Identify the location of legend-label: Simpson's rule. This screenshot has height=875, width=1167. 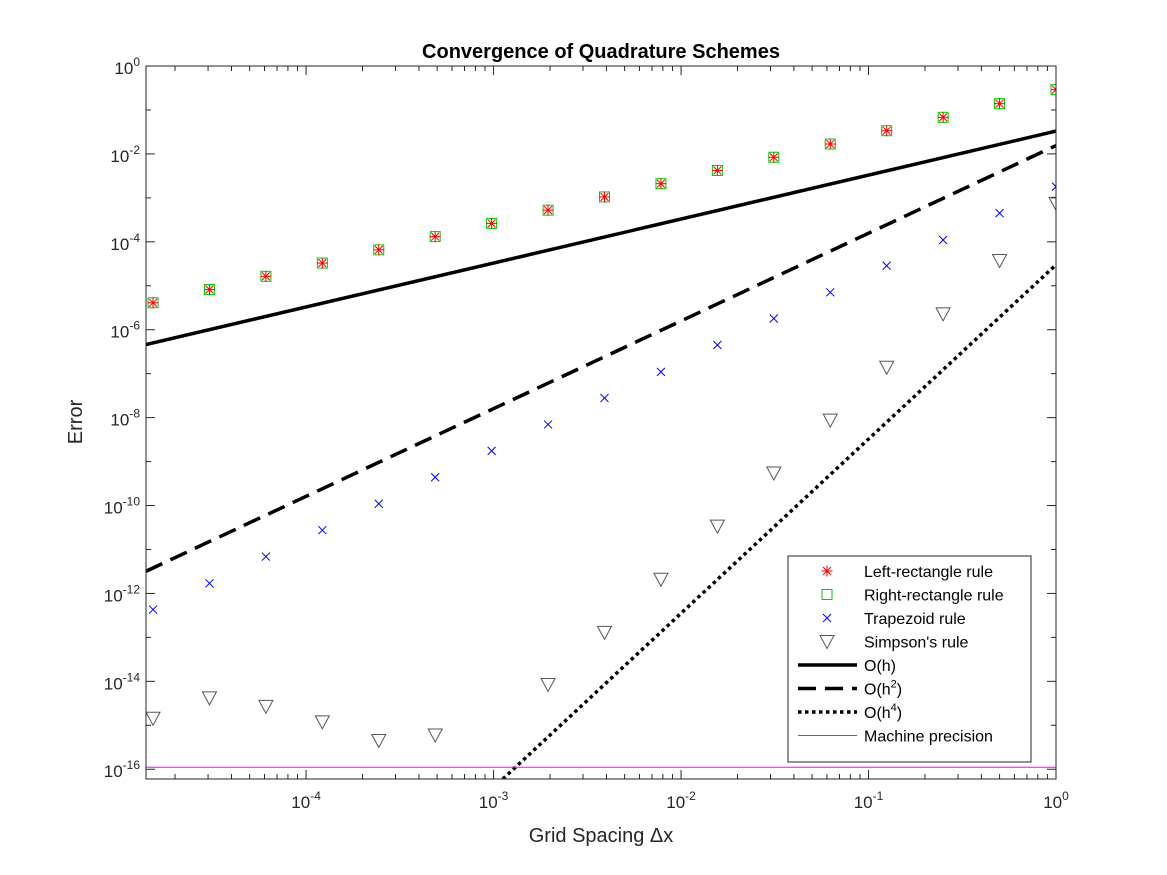
(916, 643).